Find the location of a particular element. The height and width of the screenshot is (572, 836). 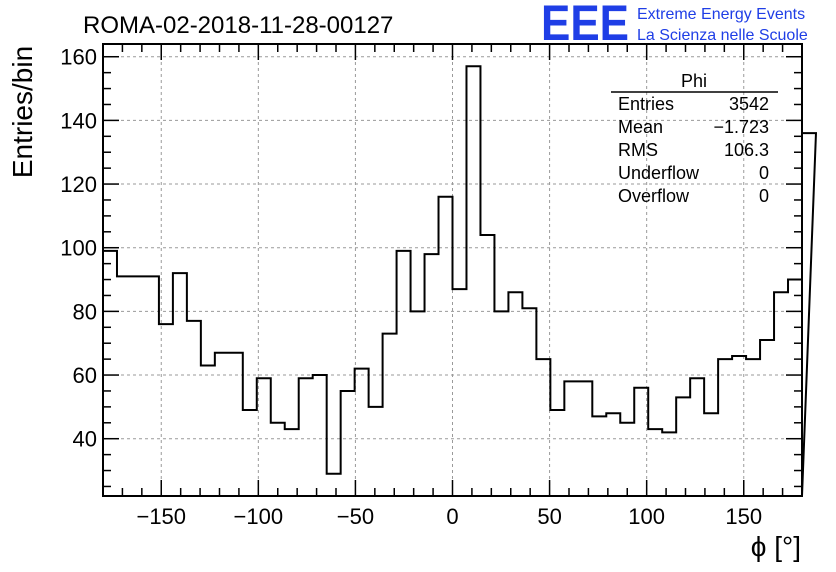

stats-value: 106.3 is located at coordinates (746, 150).